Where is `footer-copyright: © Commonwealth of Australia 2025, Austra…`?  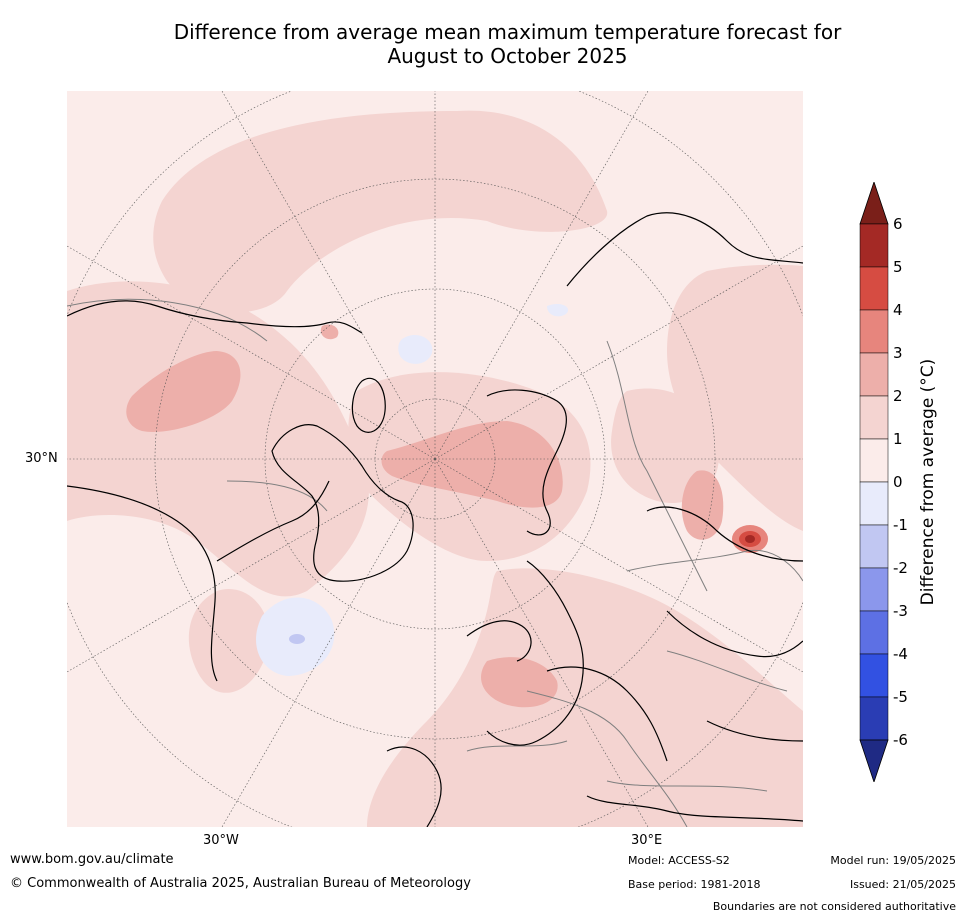 footer-copyright: © Commonwealth of Australia 2025, Austra… is located at coordinates (240, 883).